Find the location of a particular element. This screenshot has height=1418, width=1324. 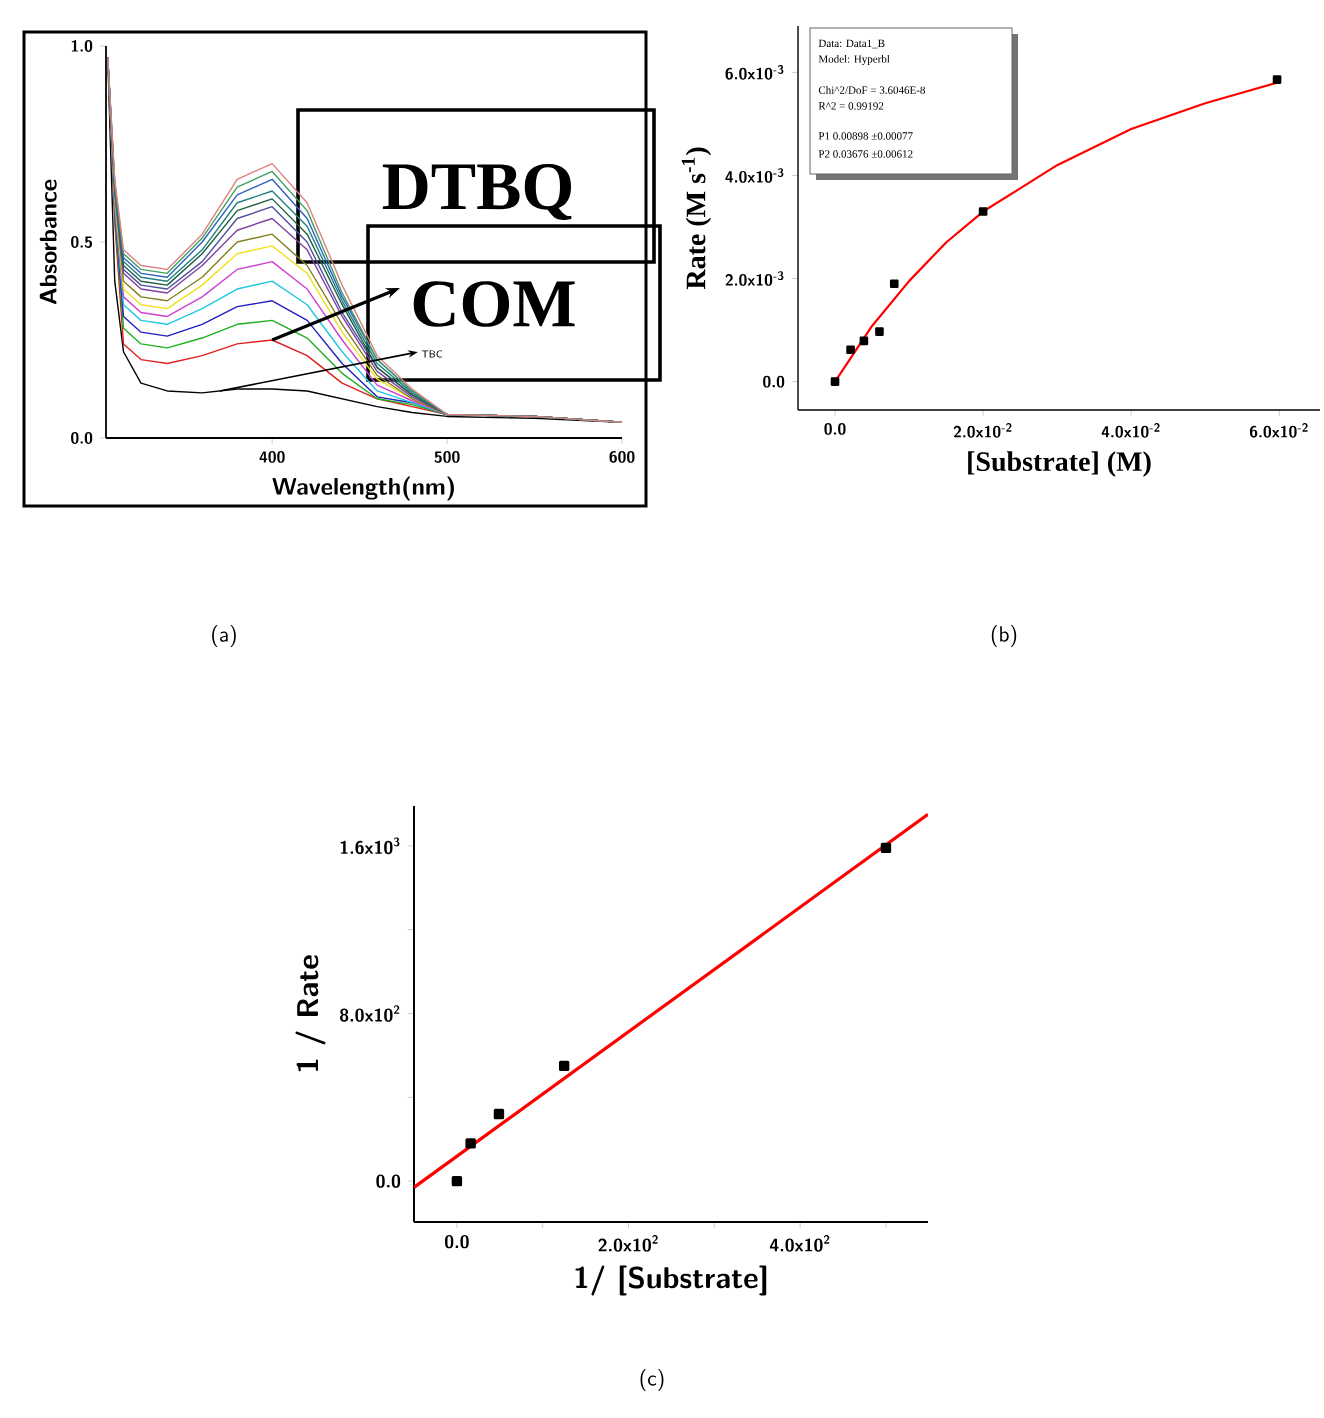

y-tick-label: 8.0x10$^{2}$ is located at coordinates (370, 1013).